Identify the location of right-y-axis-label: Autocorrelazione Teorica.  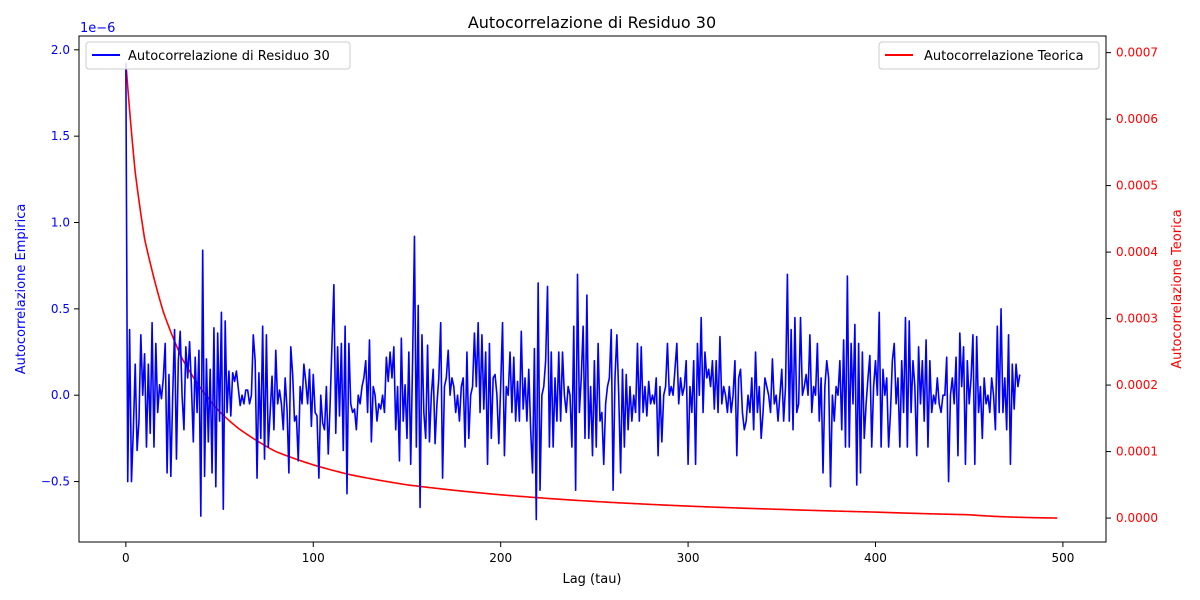
(1177, 289).